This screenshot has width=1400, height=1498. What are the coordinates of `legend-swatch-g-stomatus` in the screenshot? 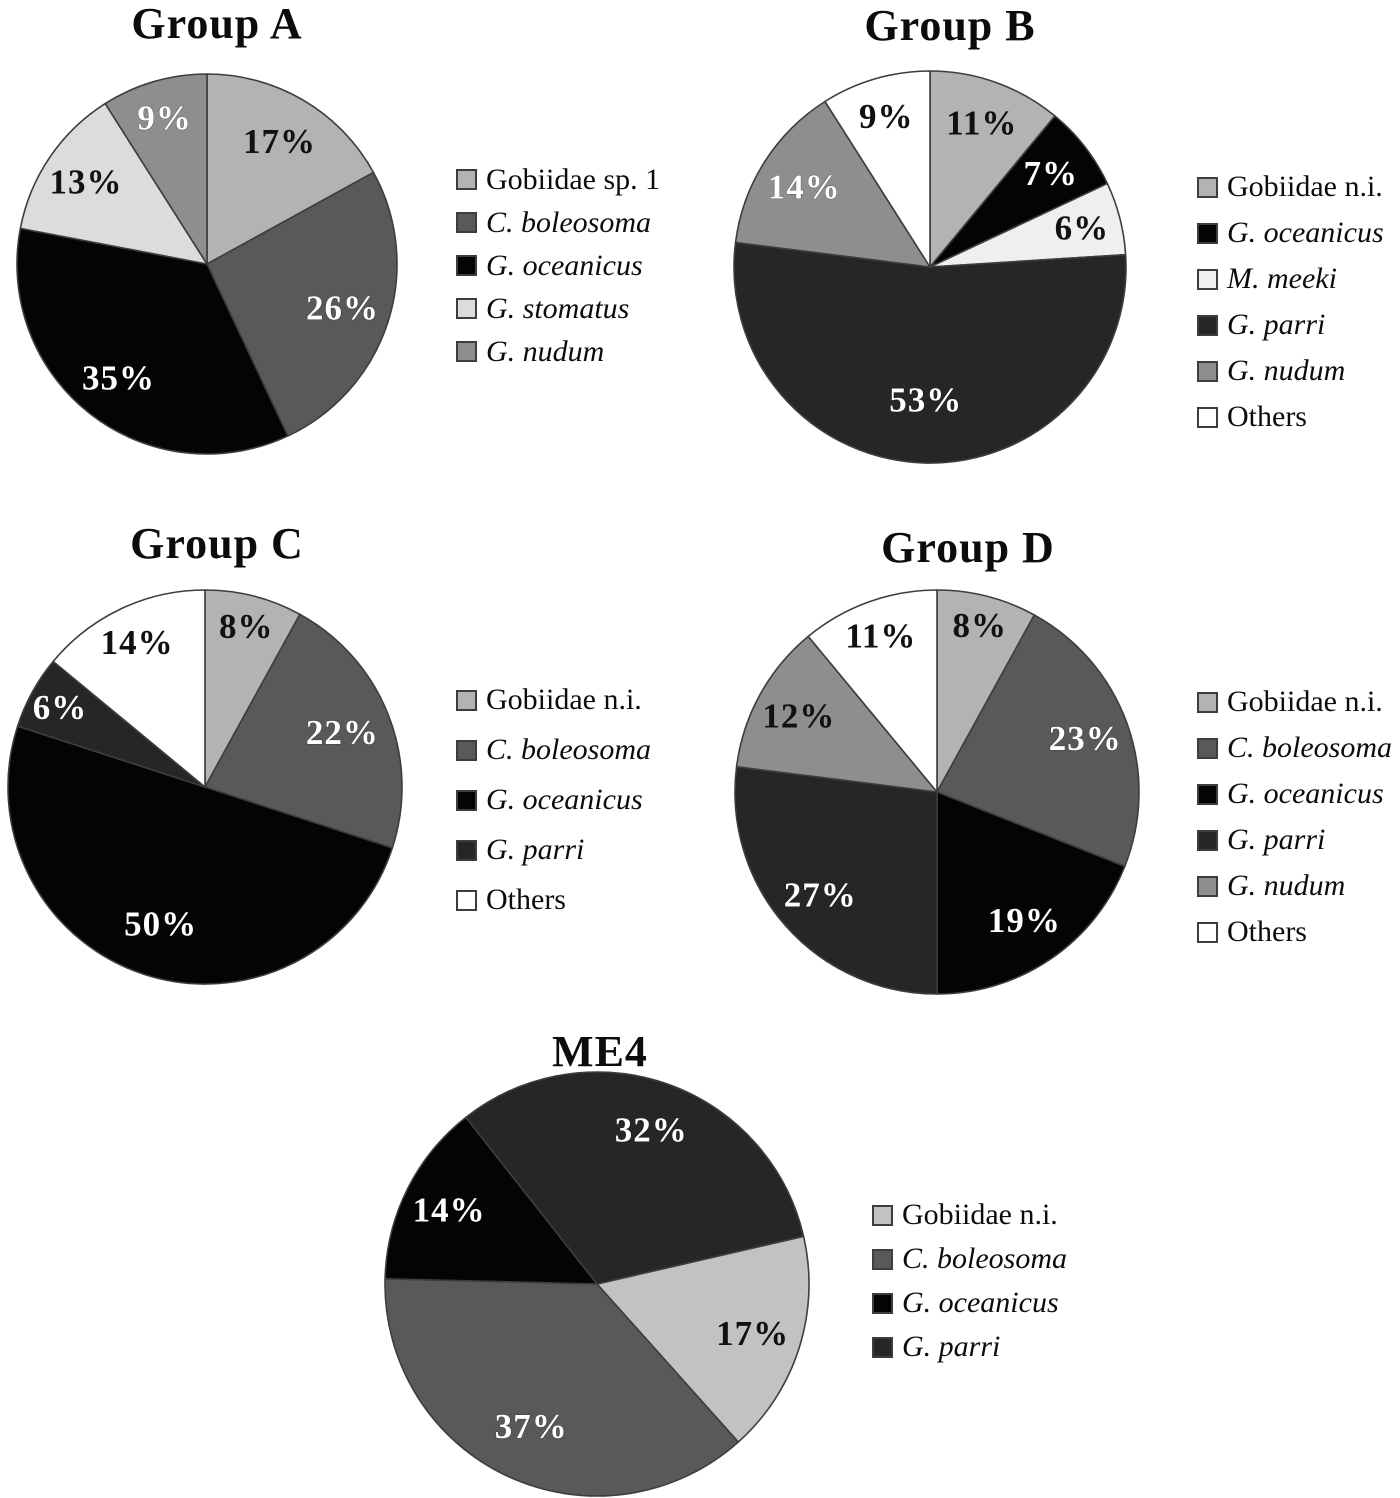 It's located at (466, 308).